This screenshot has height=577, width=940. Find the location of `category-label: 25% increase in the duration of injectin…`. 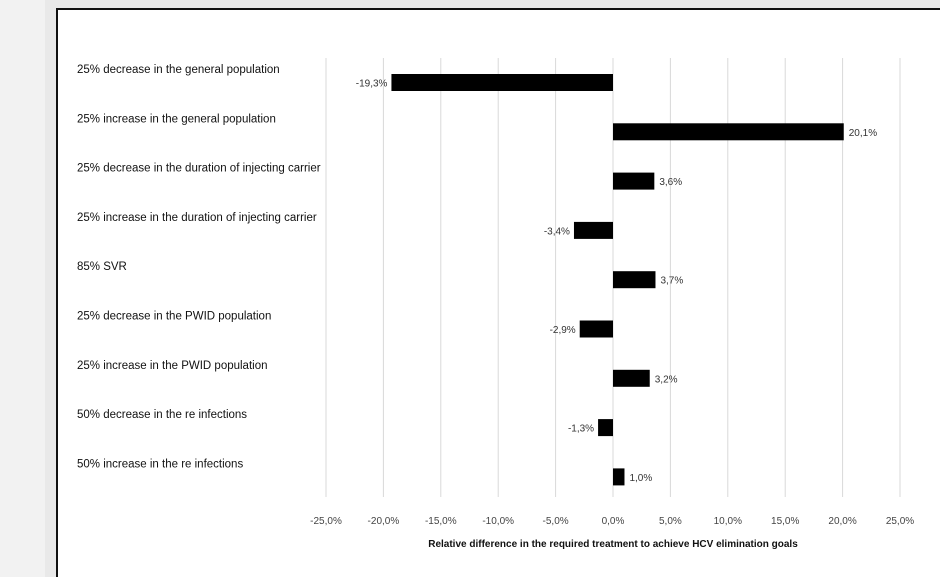

category-label: 25% increase in the duration of injectin… is located at coordinates (197, 218).